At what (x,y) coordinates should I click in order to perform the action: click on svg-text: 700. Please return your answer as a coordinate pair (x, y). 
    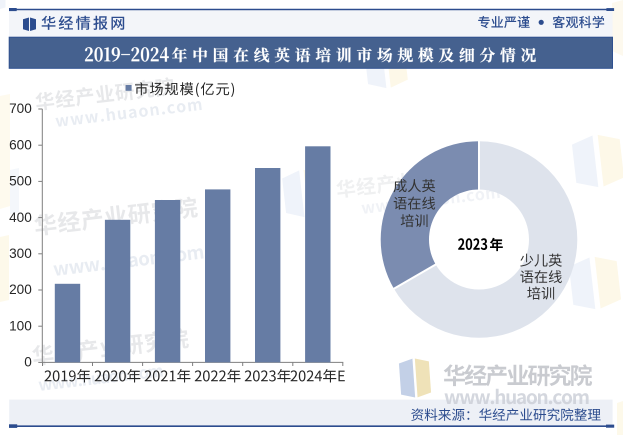
    Looking at the image, I should click on (20, 108).